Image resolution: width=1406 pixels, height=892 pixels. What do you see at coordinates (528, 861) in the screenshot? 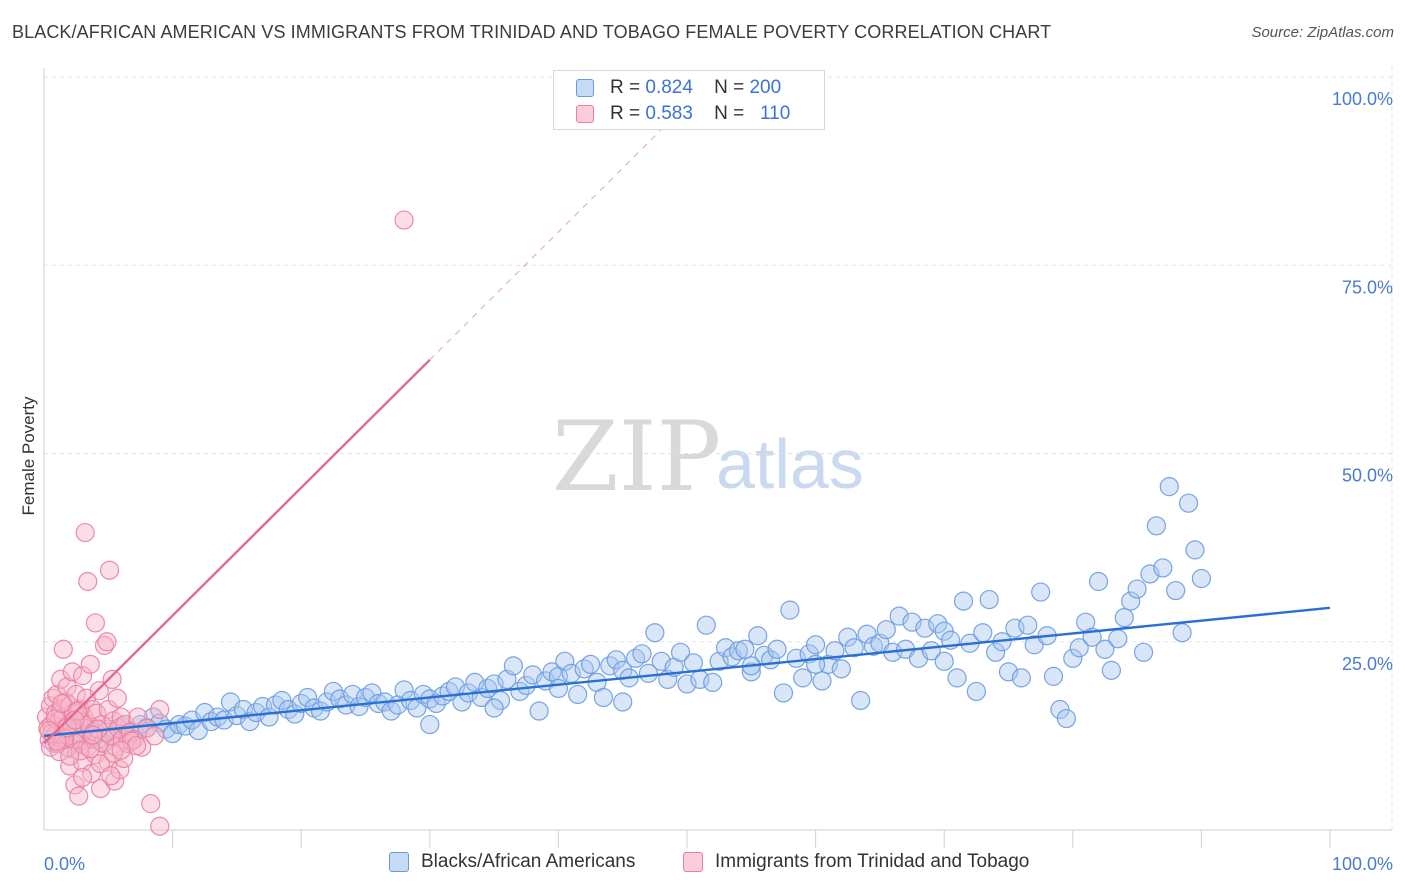
I see `bottom-legend-label: Blacks/African Americans` at bounding box center [528, 861].